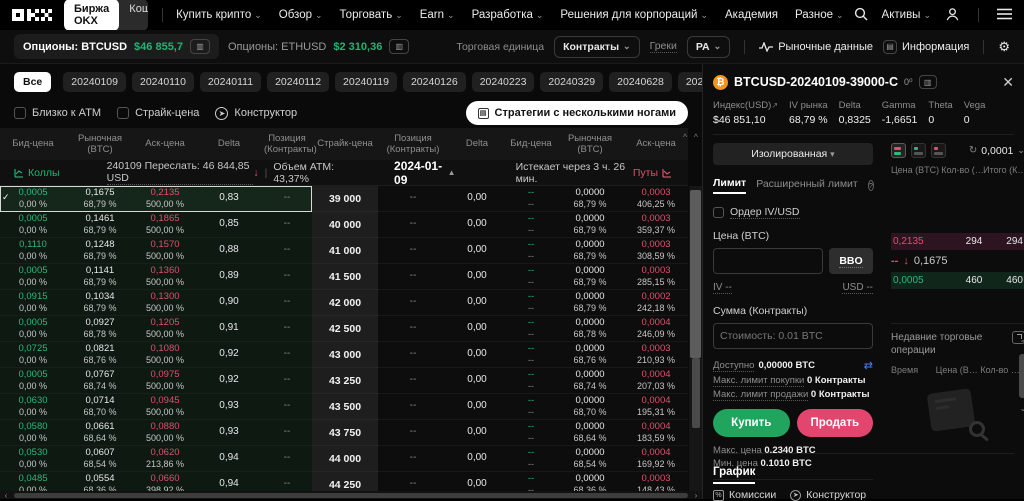 This screenshot has width=1024, height=501. Describe the element at coordinates (704, 14) in the screenshot. I see `chevron-down-icon: ⌄` at that location.